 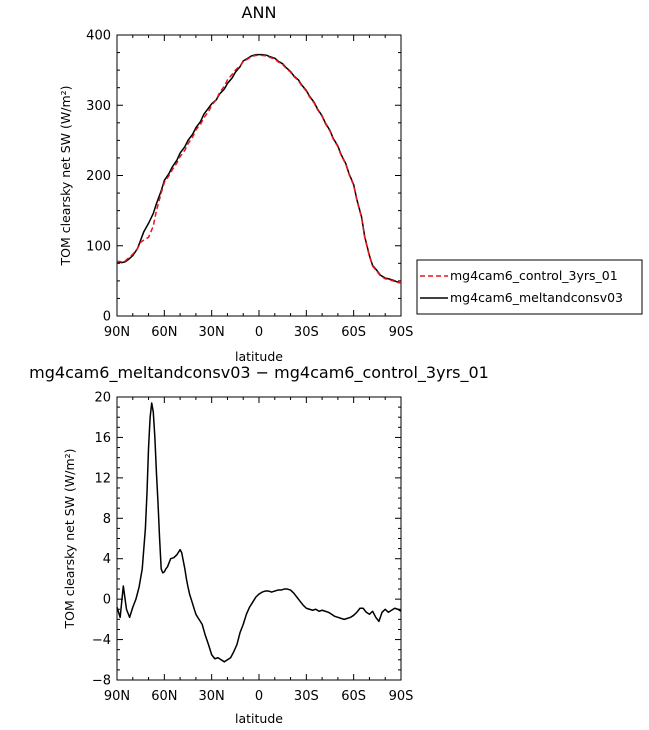 What do you see at coordinates (259, 718) in the screenshot?
I see `bottom-x-label: latitude` at bounding box center [259, 718].